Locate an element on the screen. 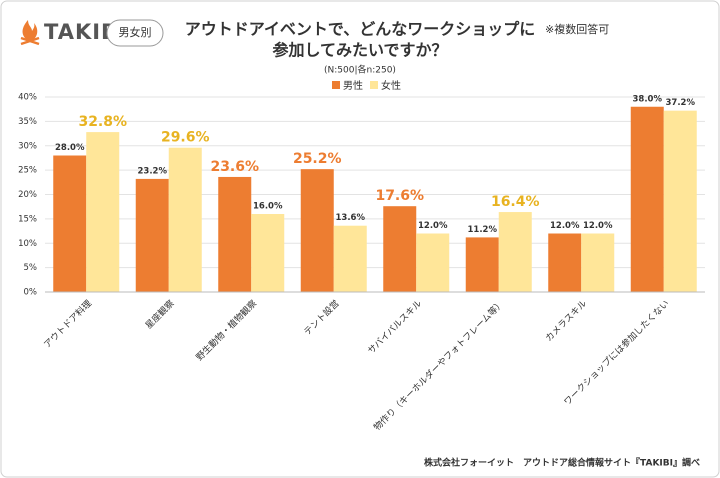 The height and width of the screenshot is (478, 720). chart-title: アウトドアイベントで、どんなワークショップに is located at coordinates (360, 29).